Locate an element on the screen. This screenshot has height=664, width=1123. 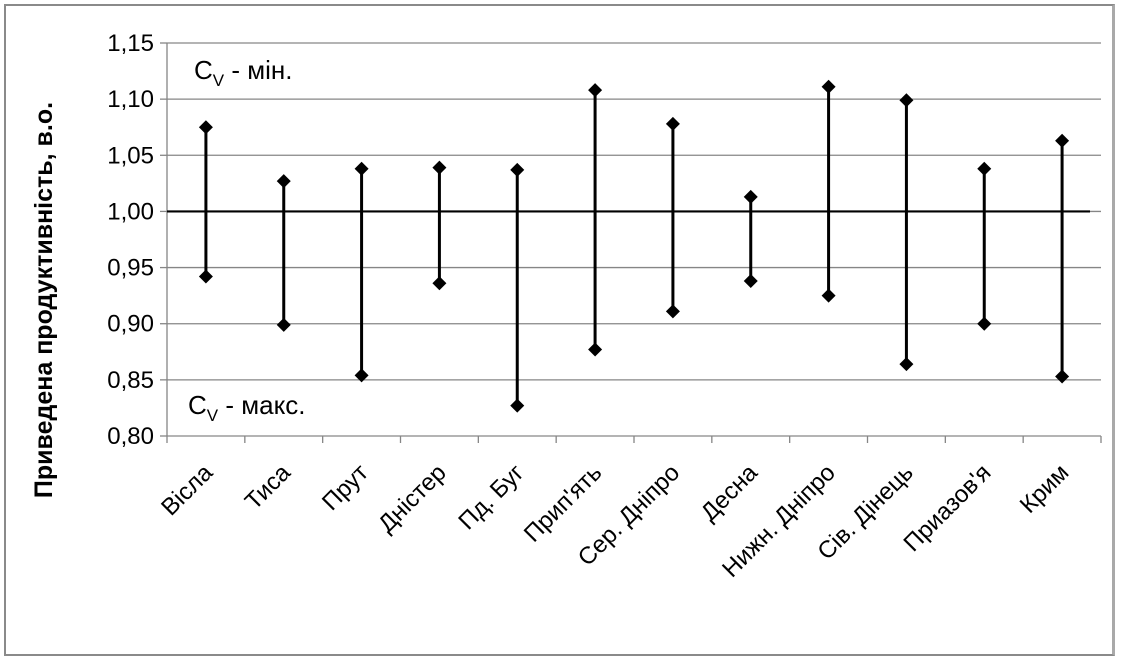
y-tick-label: 1,05 is located at coordinates (130, 155).